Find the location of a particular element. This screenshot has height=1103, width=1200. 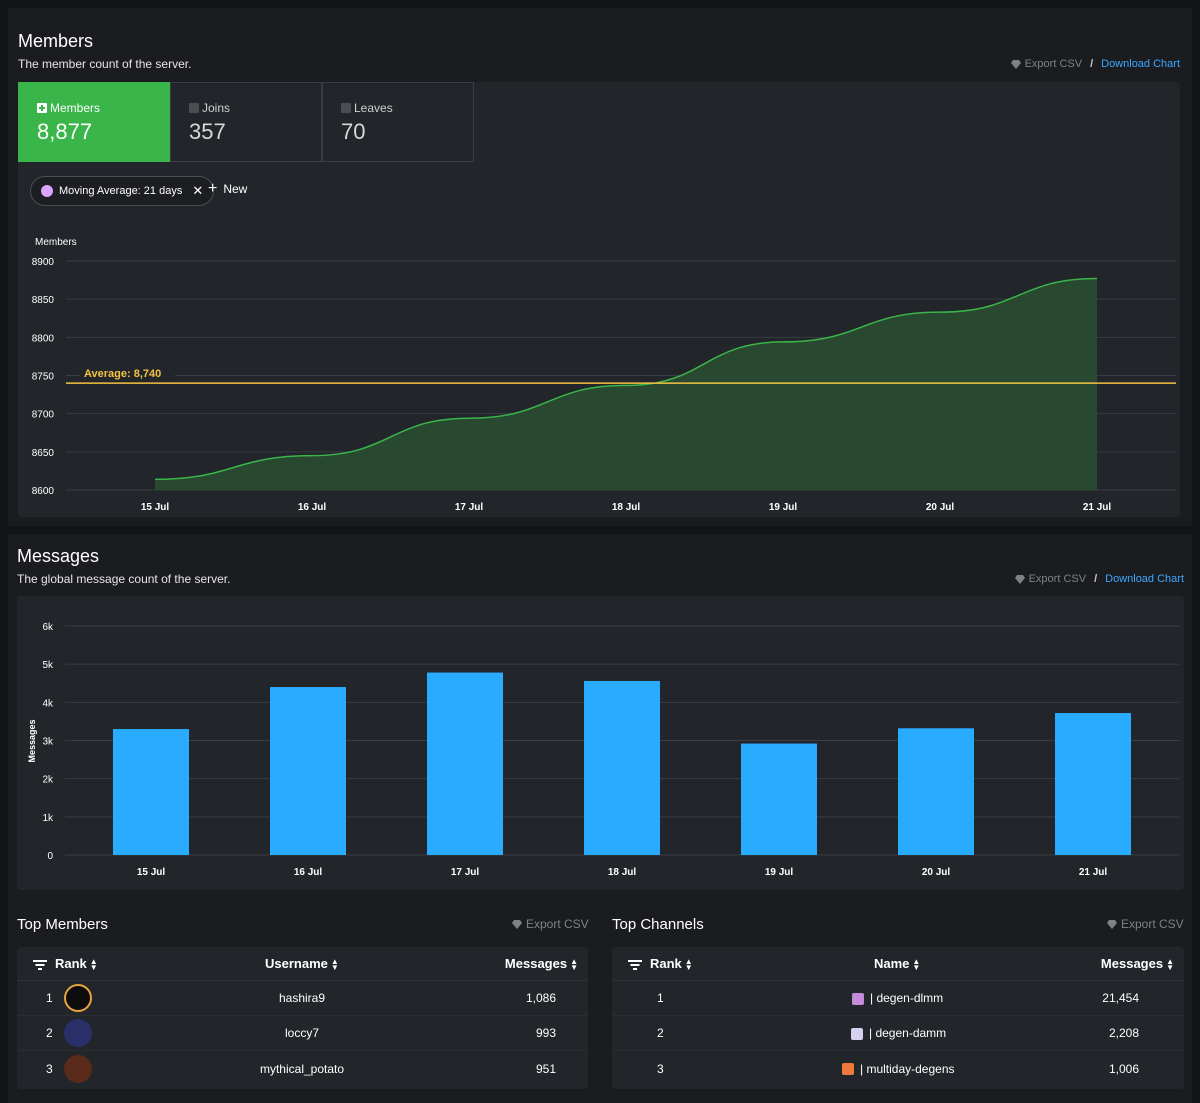

table-header: Rank ▲ ▼ Username ▲ ▼ Messages ▲ ▼ is located at coordinates (302, 964).